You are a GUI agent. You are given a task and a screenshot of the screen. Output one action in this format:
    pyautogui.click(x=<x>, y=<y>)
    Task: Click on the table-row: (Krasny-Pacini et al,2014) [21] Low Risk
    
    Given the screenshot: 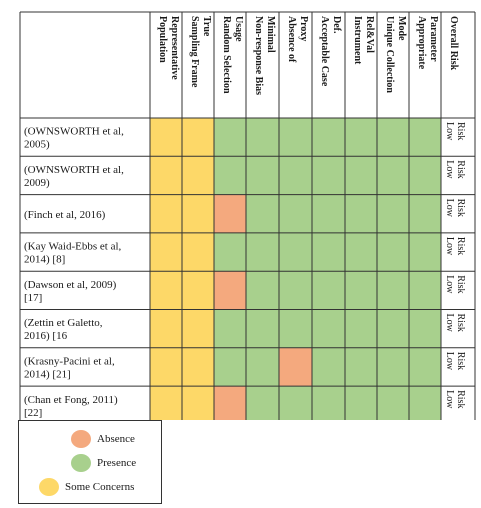 What is the action you would take?
    pyautogui.click(x=245, y=367)
    